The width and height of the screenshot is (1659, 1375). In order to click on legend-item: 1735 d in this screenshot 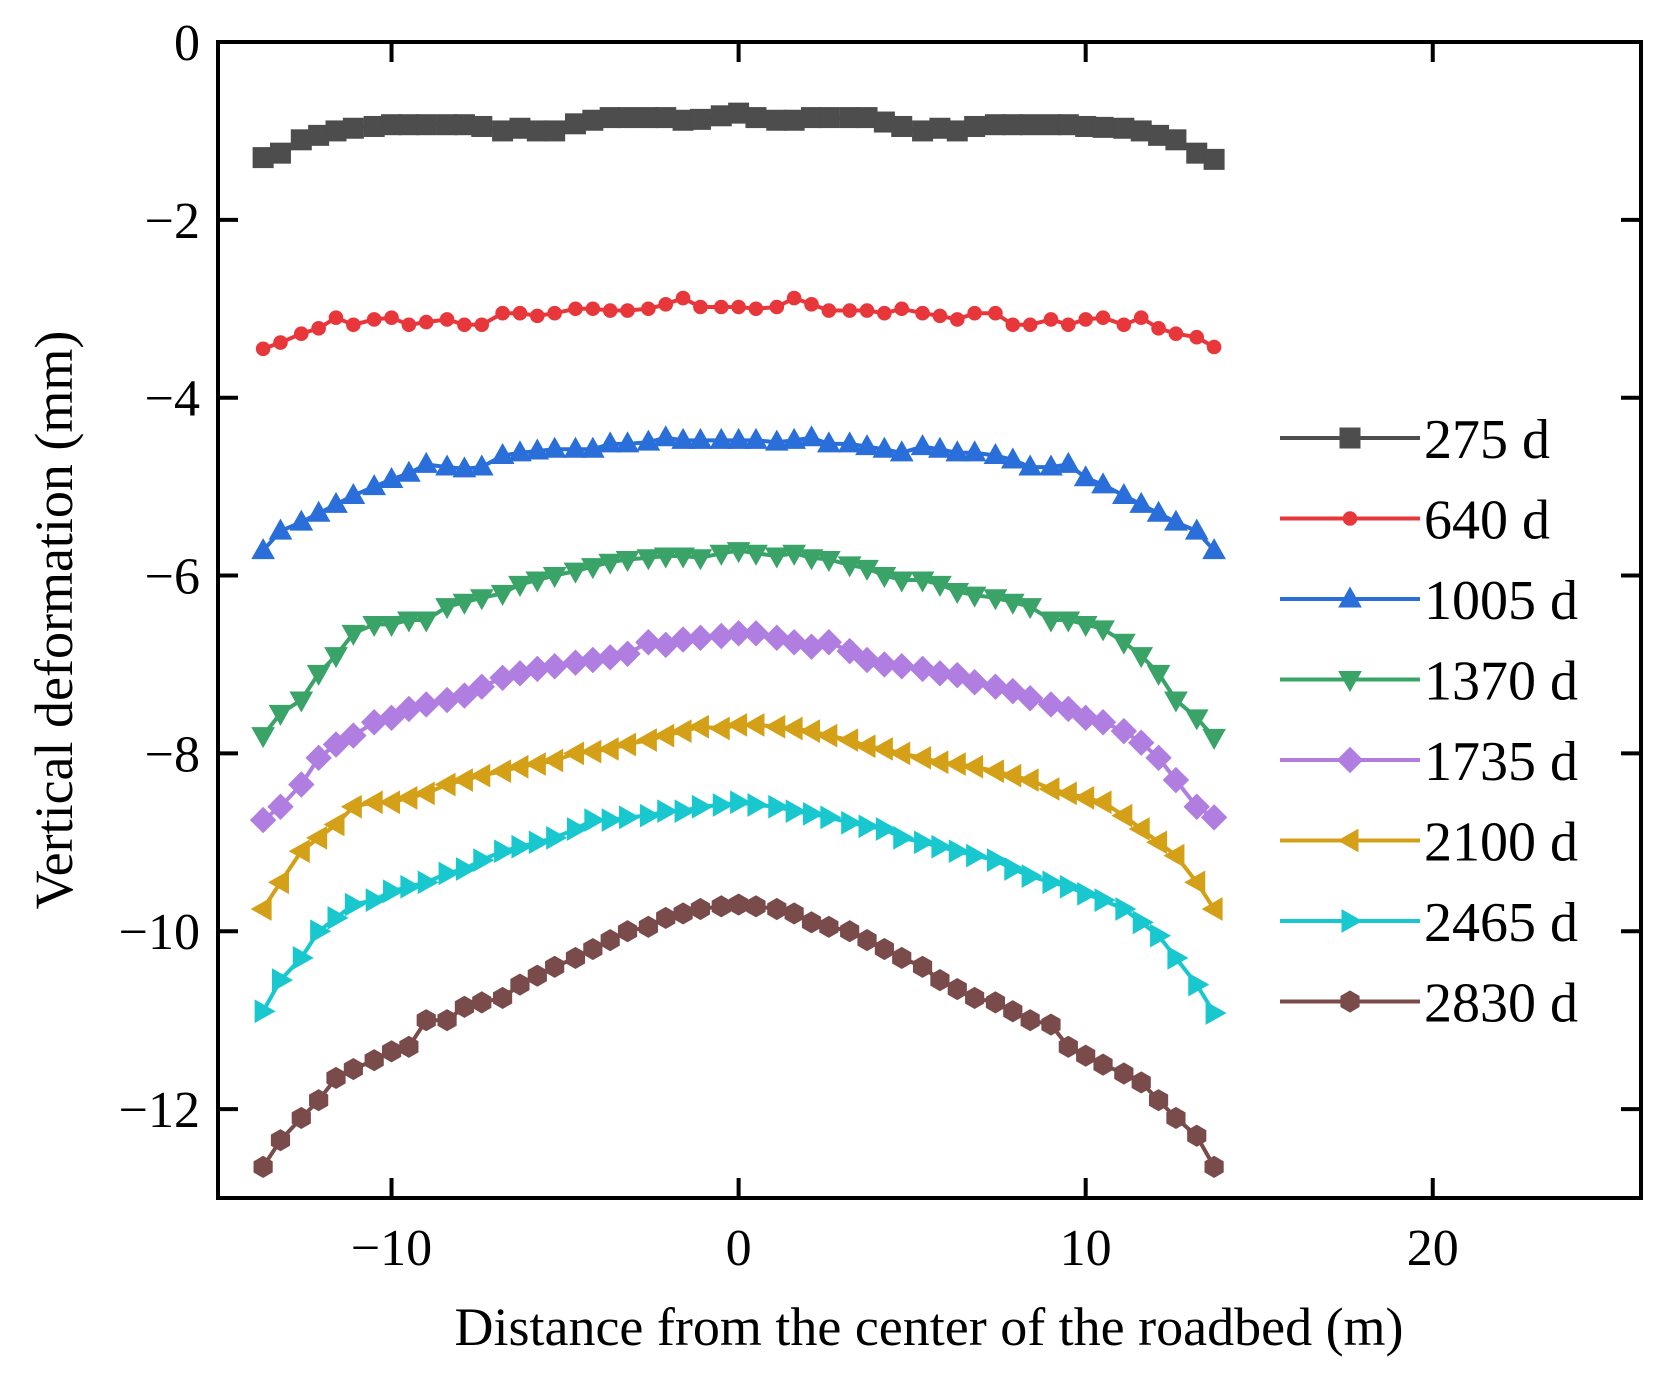, I will do `click(1429, 762)`.